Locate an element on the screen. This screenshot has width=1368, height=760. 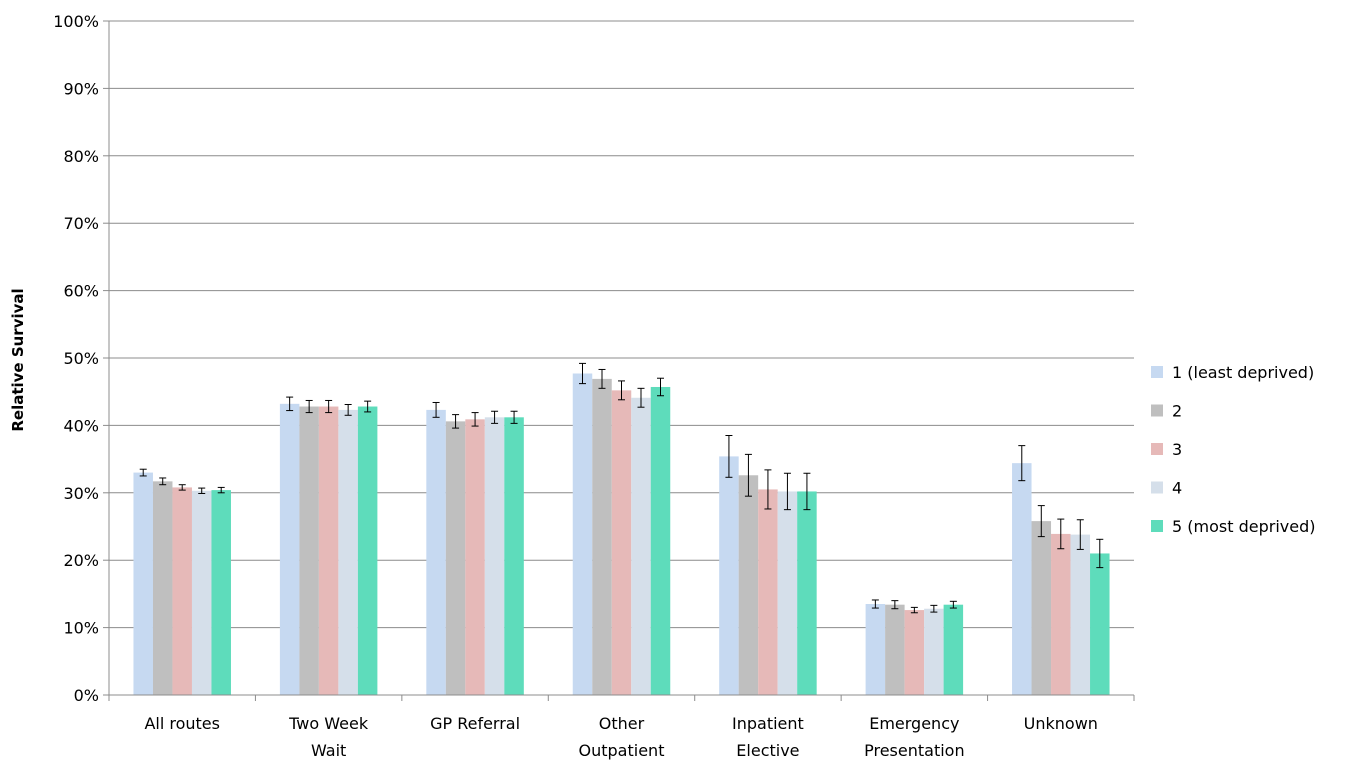
y-tick-label: 10% is located at coordinates (81, 628).